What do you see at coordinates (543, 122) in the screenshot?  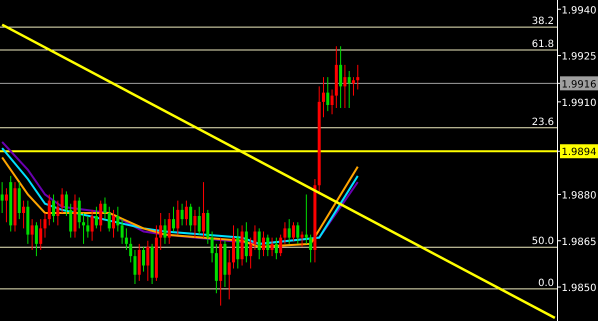 I see `annotation: 23.6` at bounding box center [543, 122].